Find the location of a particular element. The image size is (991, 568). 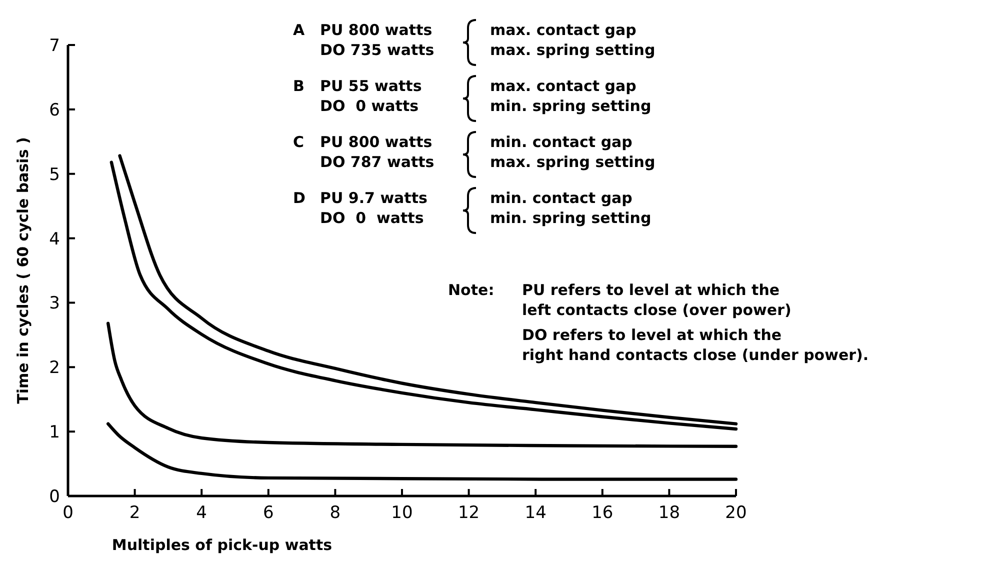

y-tick-label: 6 is located at coordinates (54, 110).